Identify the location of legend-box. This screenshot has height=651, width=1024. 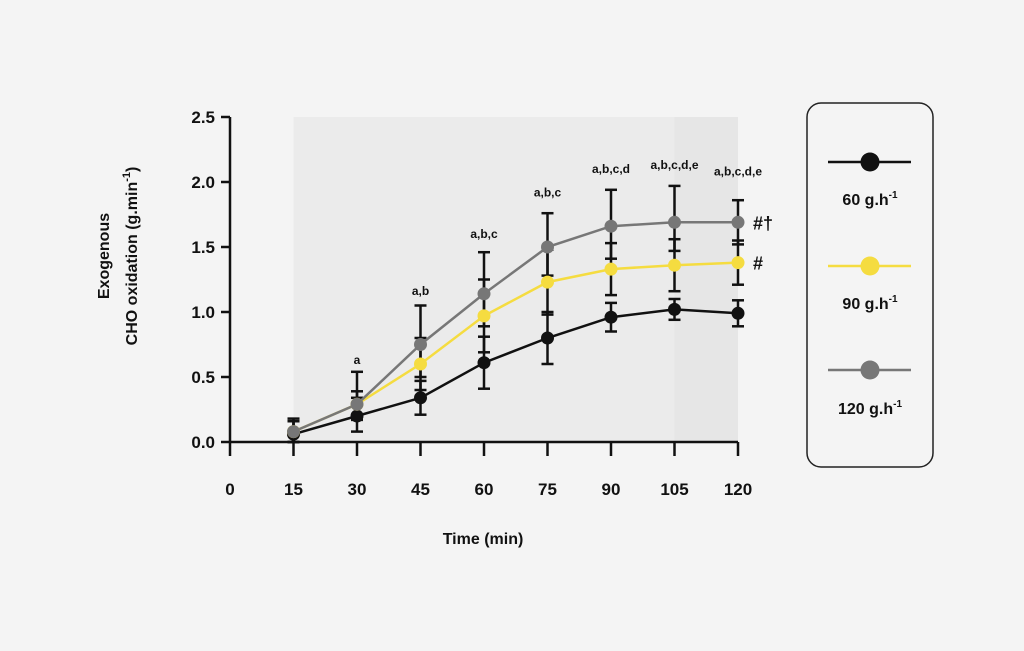
(870, 285).